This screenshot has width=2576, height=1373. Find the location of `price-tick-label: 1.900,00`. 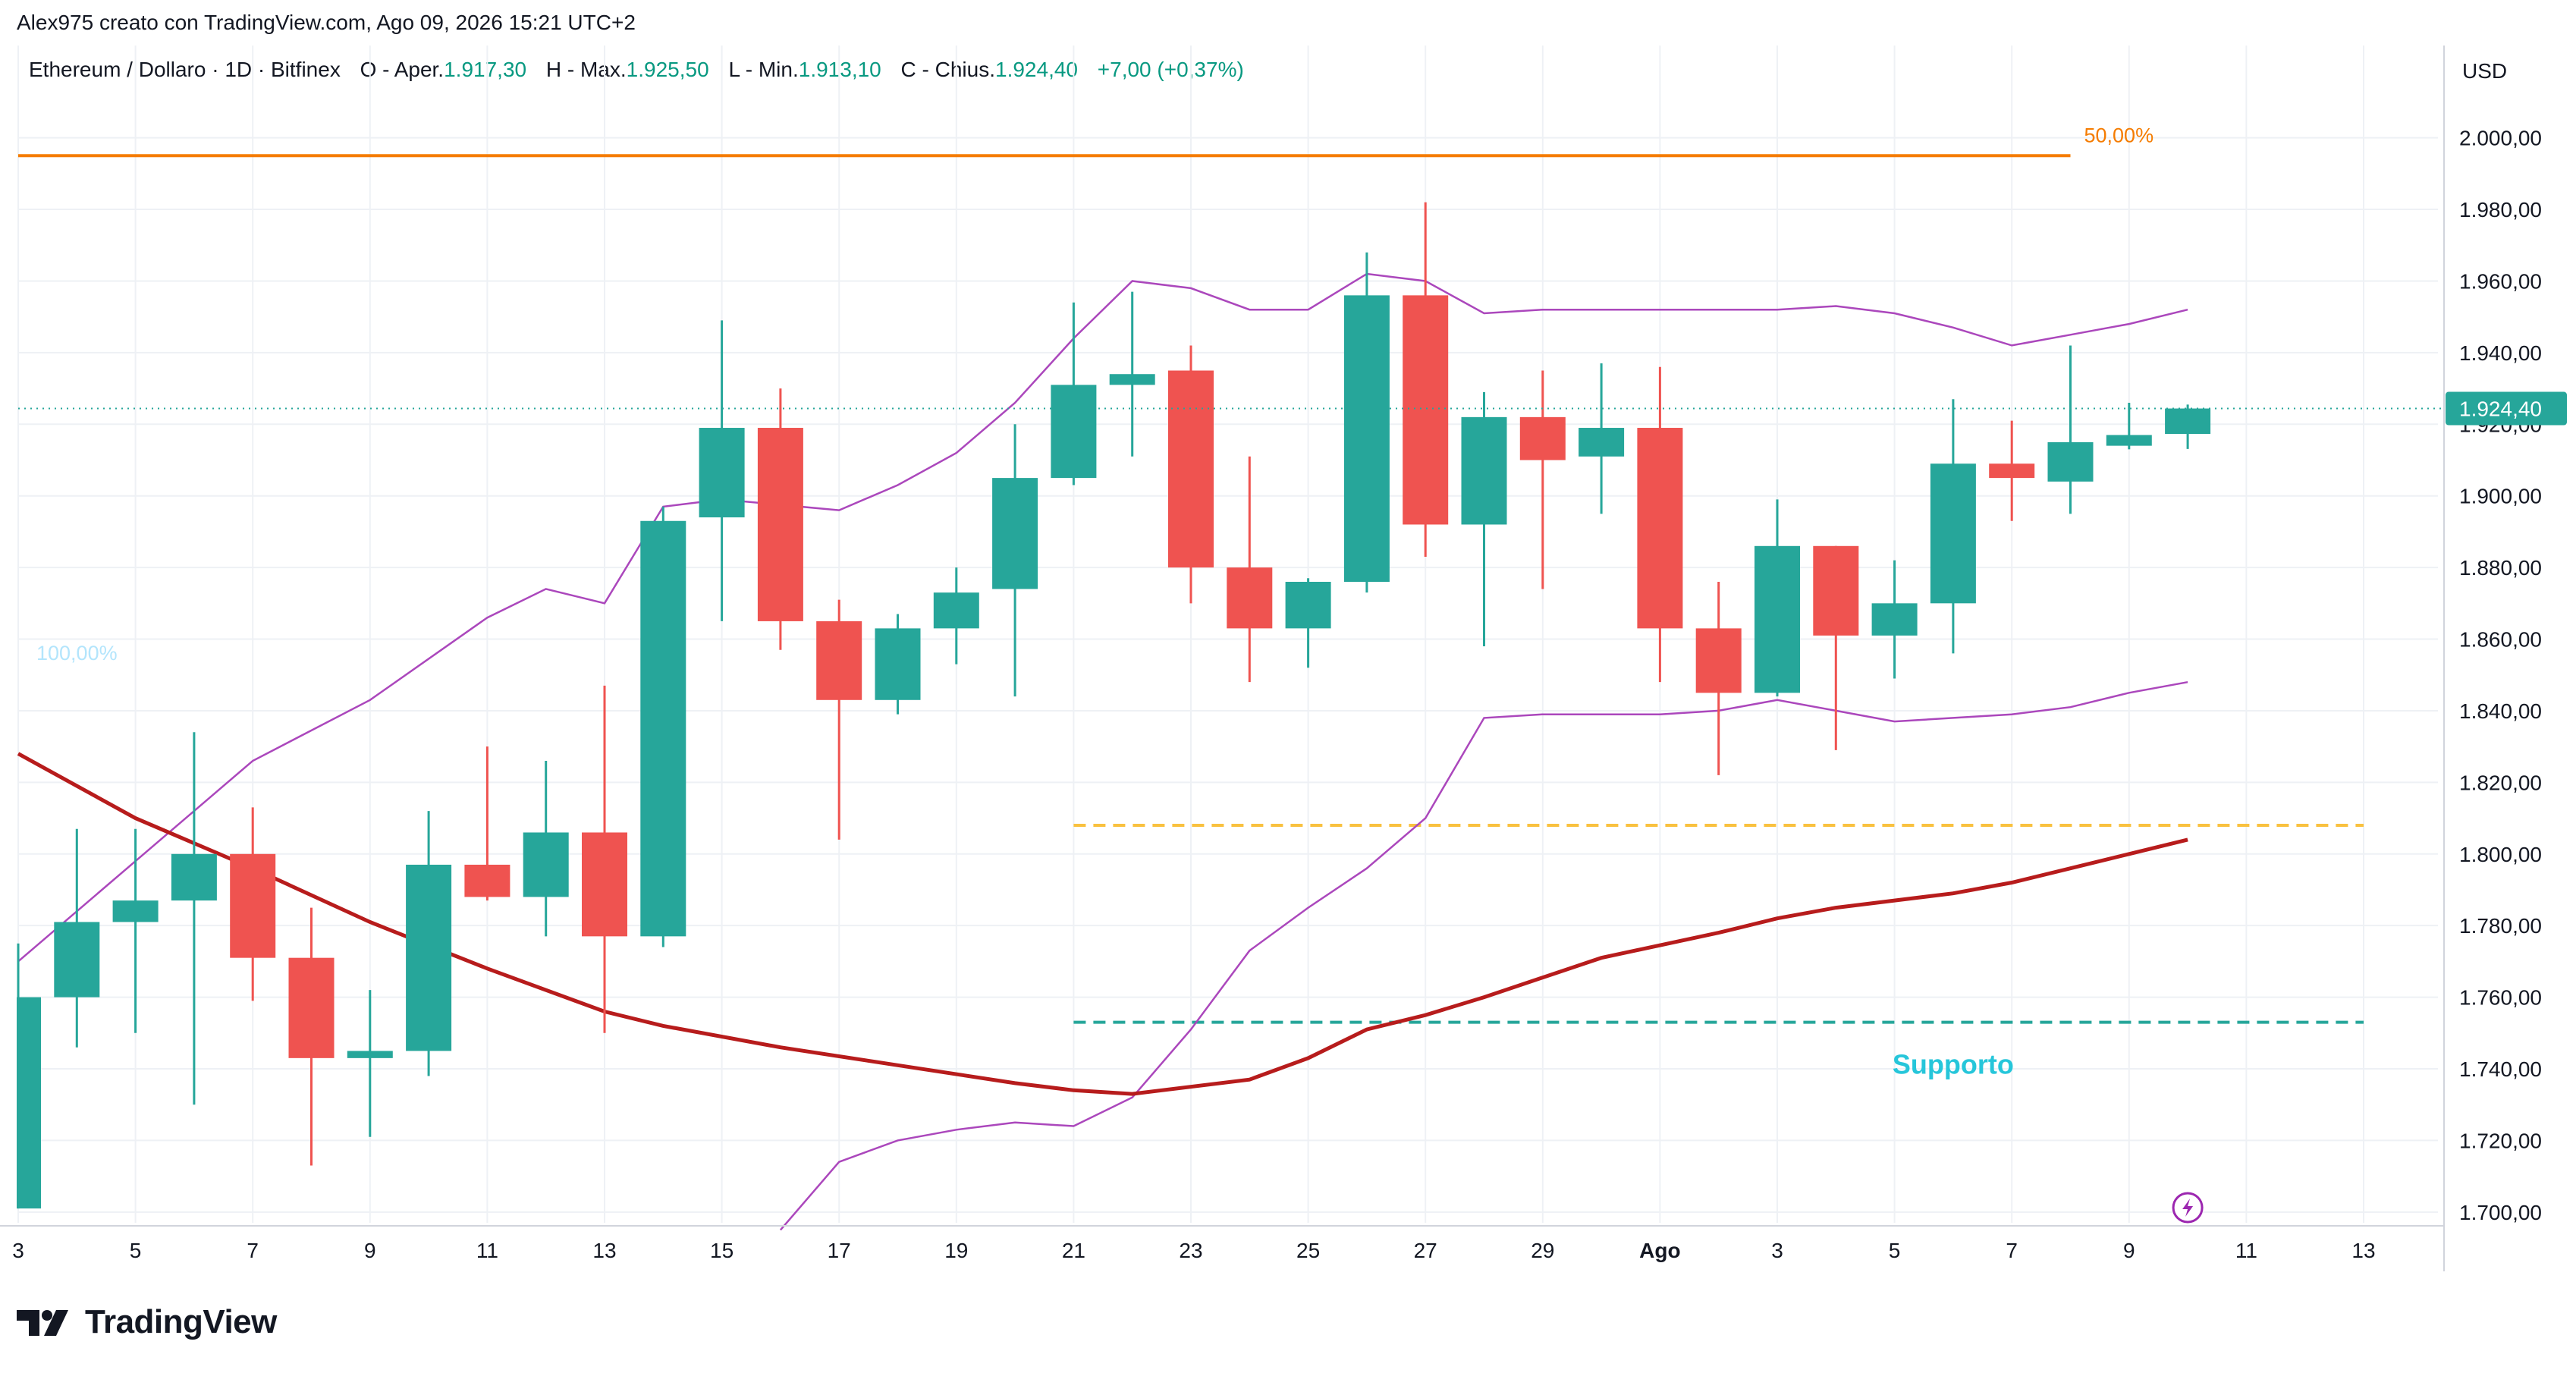

price-tick-label: 1.900,00 is located at coordinates (2500, 497).